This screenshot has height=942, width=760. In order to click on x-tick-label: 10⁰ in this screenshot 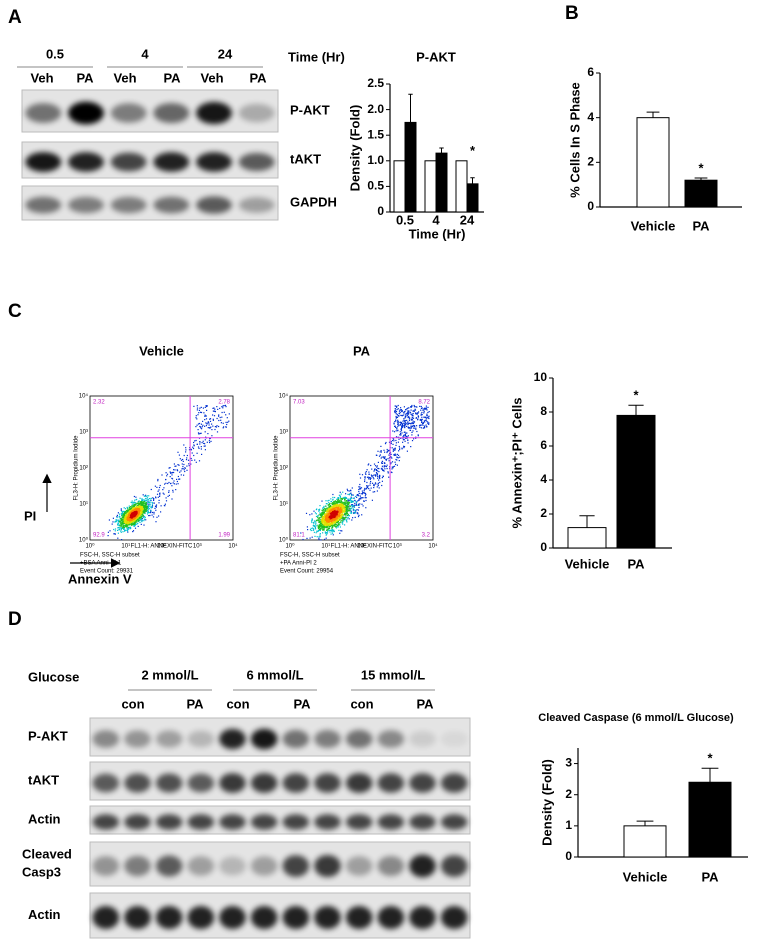, I will do `click(90, 546)`.